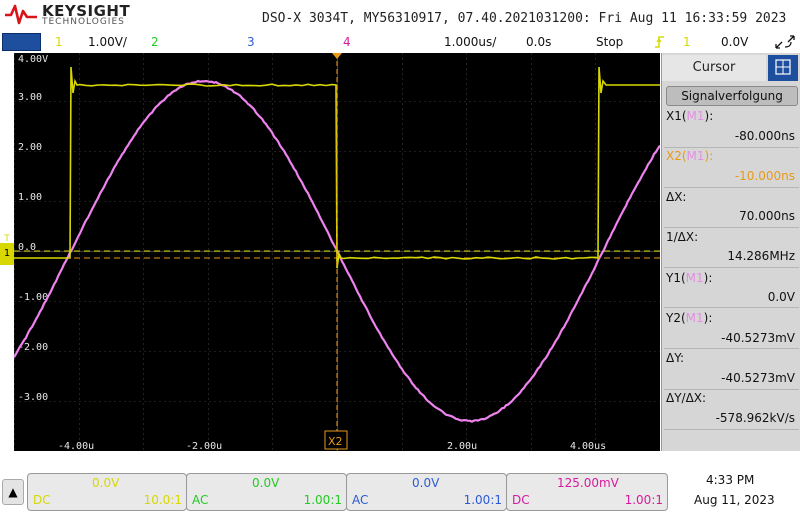 The width and height of the screenshot is (800, 512). I want to click on x1-value: -80.000ns, so click(765, 136).